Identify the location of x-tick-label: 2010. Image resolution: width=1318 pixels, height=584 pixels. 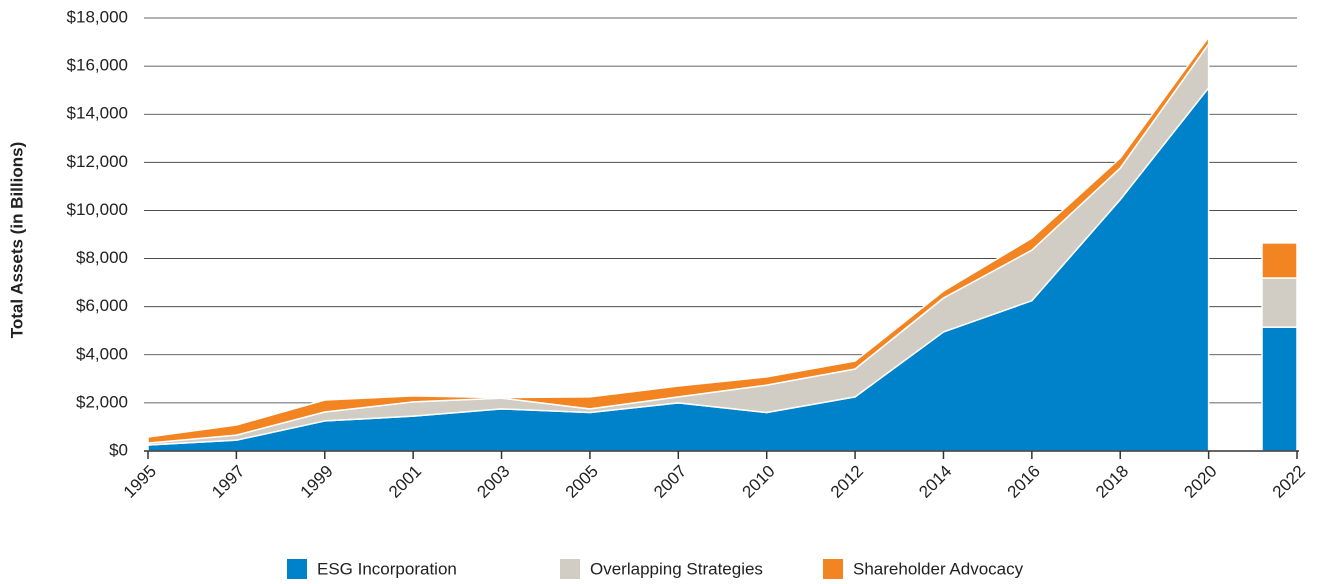
(759, 482).